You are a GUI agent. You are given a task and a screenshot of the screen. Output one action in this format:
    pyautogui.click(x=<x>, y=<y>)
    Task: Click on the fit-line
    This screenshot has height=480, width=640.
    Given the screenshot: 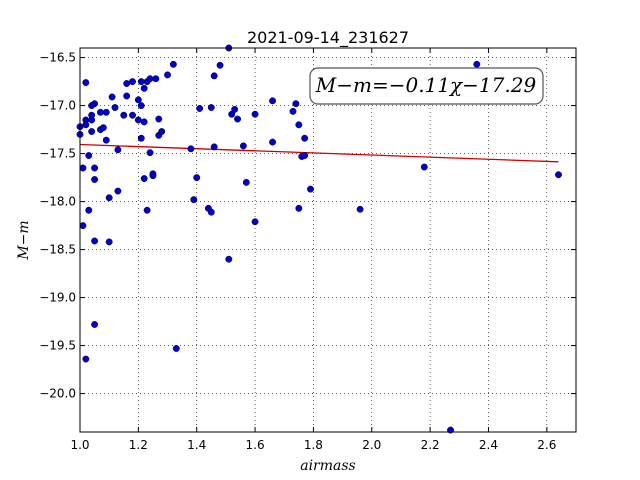 What is the action you would take?
    pyautogui.click(x=319, y=153)
    